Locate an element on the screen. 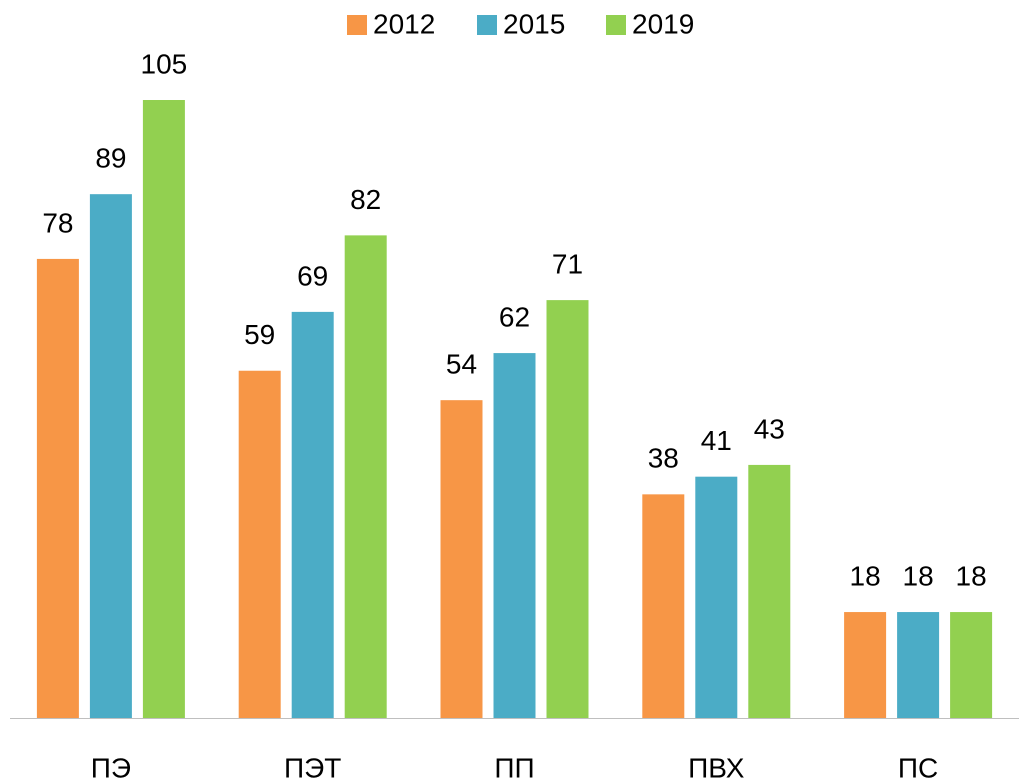  data-label: 43 is located at coordinates (769, 428).